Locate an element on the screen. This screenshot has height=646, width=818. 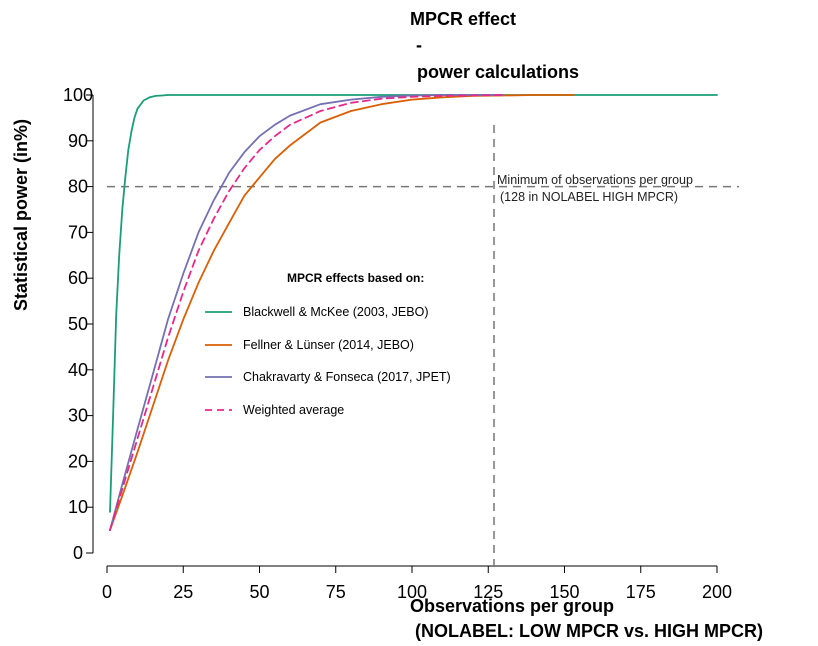
legend-label-3: Chakravarty & Fonseca (2017, JPET) is located at coordinates (347, 377).